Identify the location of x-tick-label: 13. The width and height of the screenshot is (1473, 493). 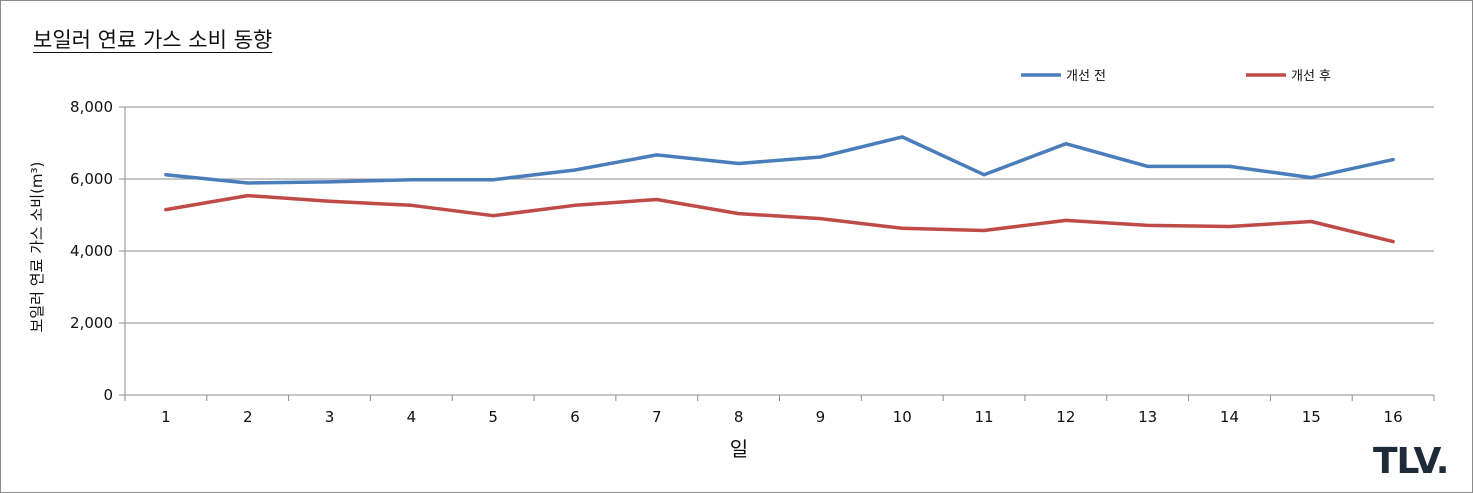
(1147, 417).